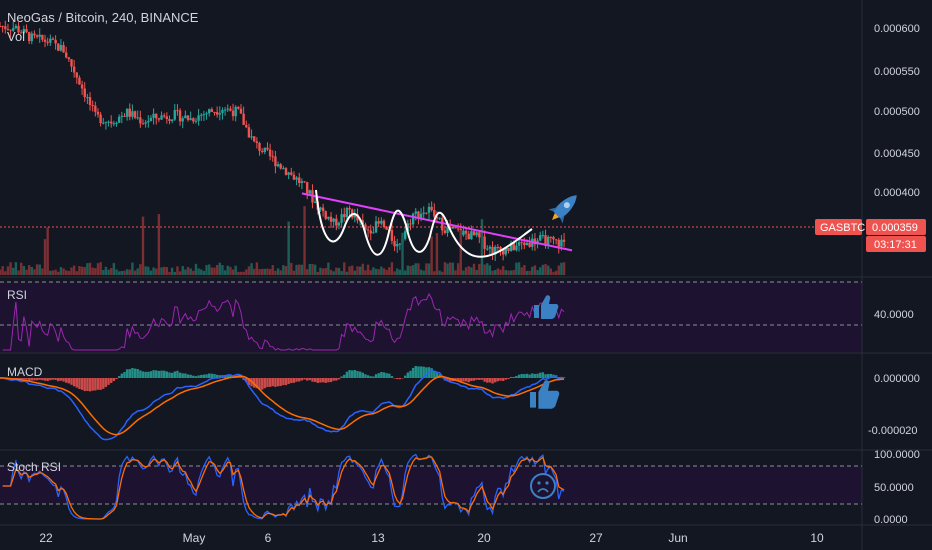 Image resolution: width=932 pixels, height=550 pixels. Describe the element at coordinates (543, 486) in the screenshot. I see `sad-face-icon` at that location.